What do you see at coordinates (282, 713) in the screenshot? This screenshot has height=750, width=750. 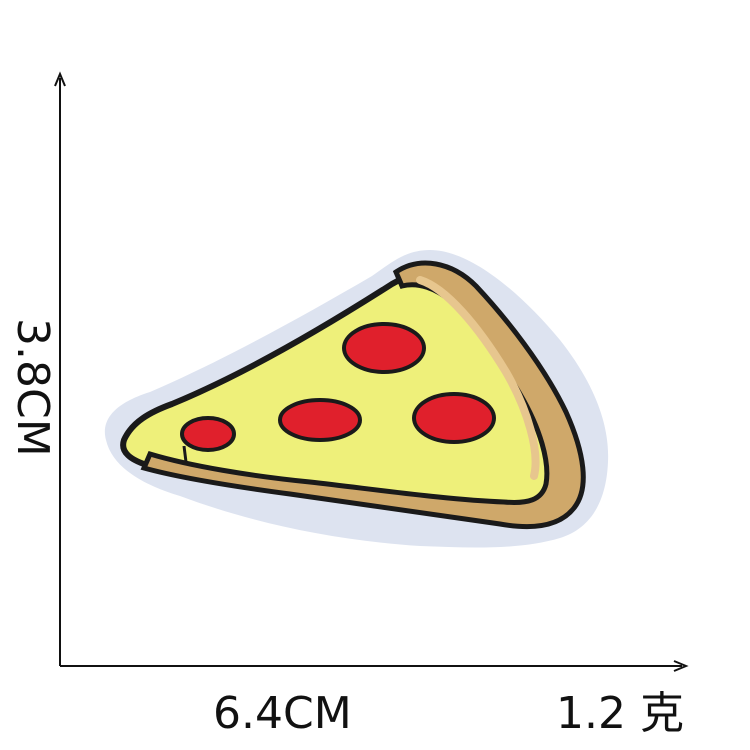 I see `width-label: 6.4CM` at bounding box center [282, 713].